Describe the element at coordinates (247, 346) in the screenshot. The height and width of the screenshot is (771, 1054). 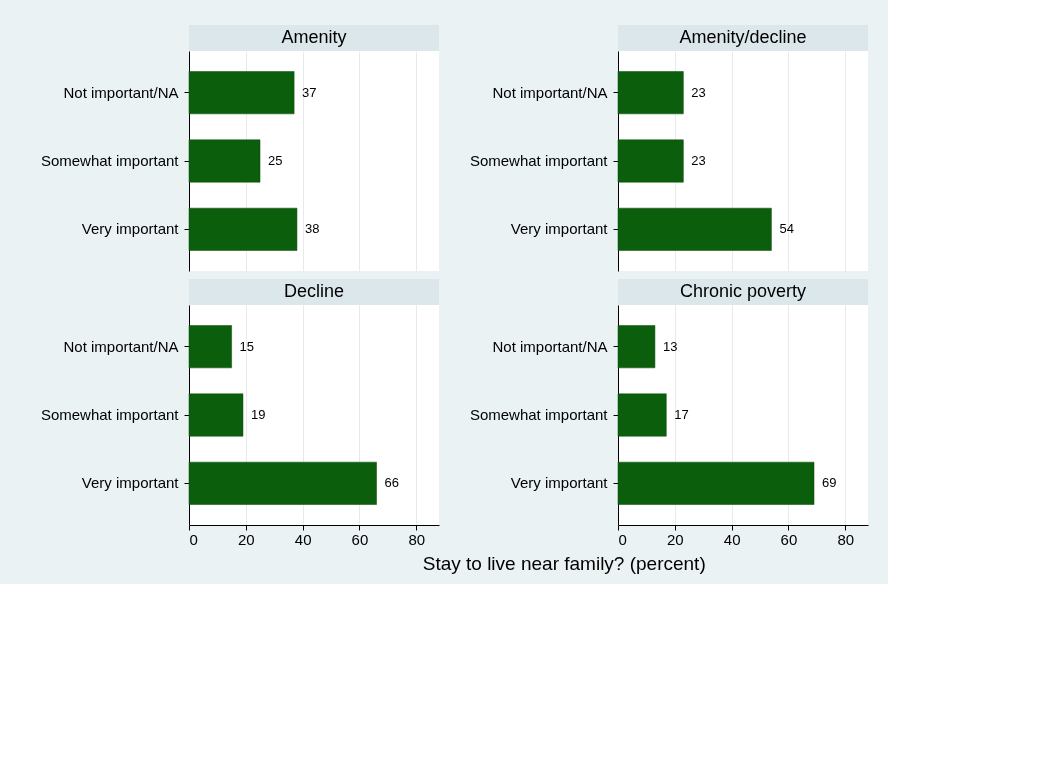
I see `data-label: 15` at that location.